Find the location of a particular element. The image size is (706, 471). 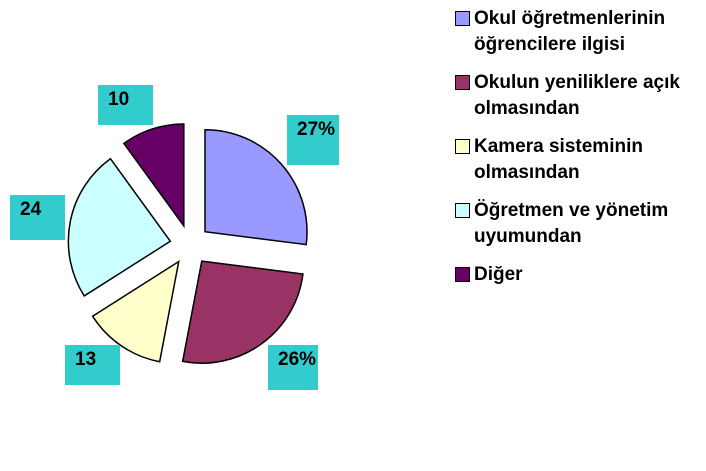

data-label: 10 is located at coordinates (125, 105).